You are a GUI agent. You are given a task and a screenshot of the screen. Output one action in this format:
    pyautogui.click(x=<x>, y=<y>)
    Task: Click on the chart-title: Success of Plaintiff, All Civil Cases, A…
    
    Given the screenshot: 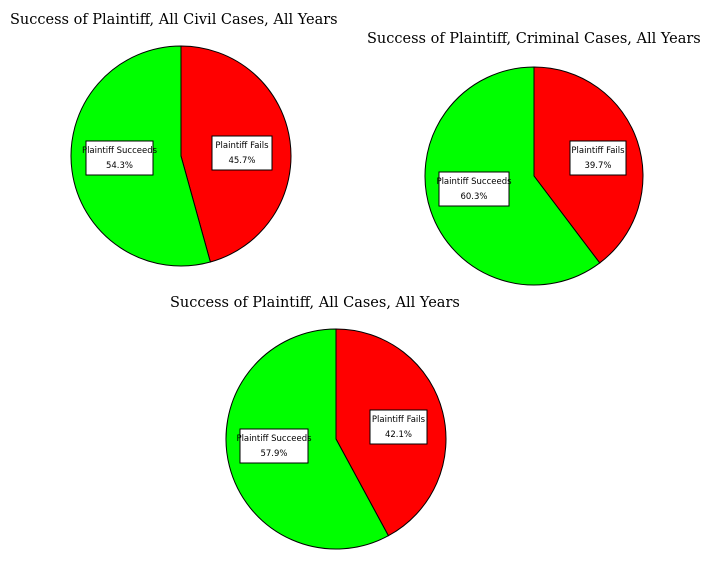 What is the action you would take?
    pyautogui.click(x=174, y=20)
    